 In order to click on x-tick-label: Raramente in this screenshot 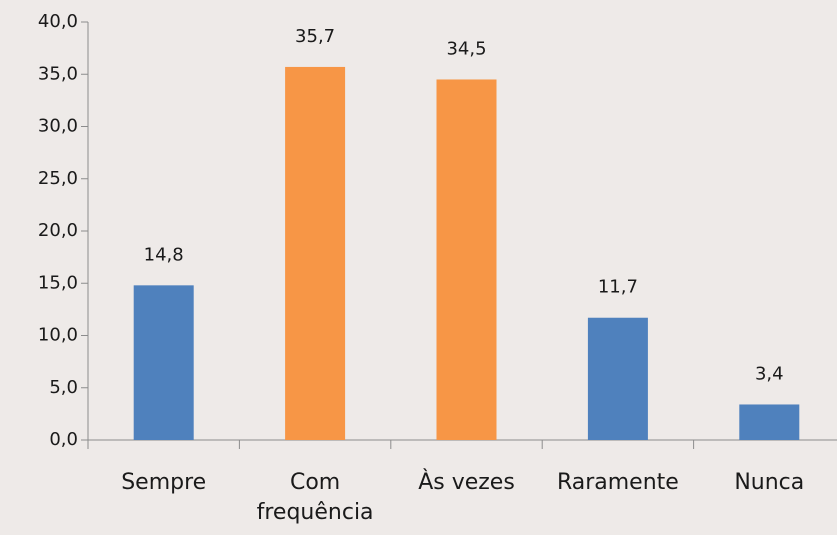, I will do `click(617, 482)`.